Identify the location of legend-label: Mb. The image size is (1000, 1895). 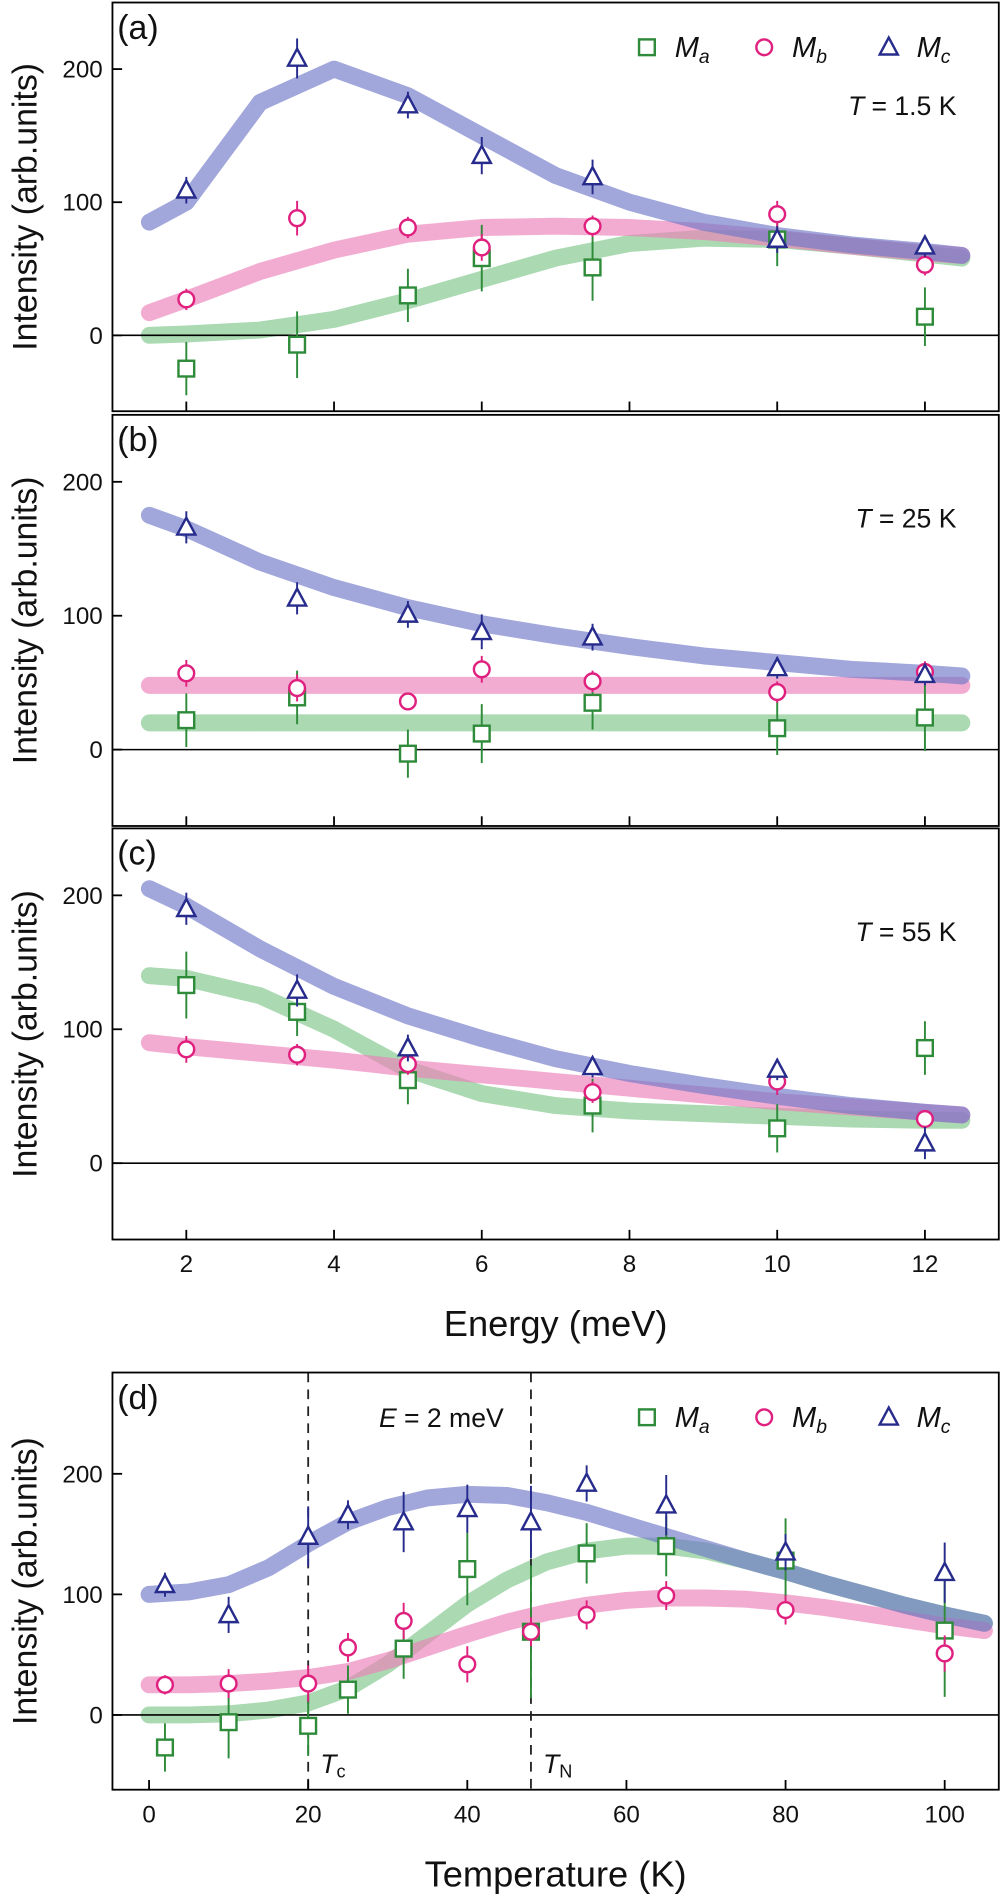
(809, 50).